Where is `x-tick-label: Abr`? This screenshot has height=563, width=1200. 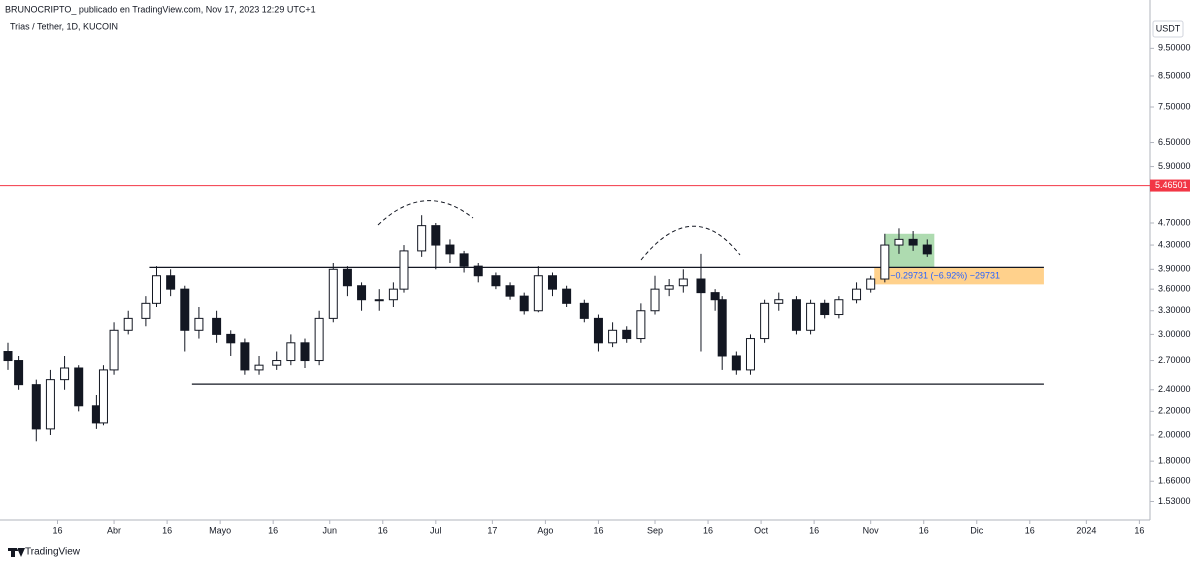 x-tick-label: Abr is located at coordinates (114, 530).